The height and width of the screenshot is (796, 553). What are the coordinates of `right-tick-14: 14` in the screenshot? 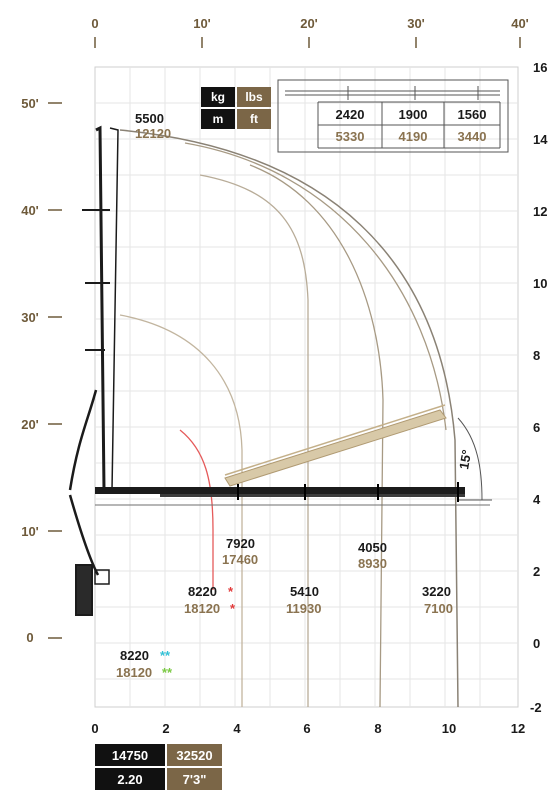 It's located at (540, 139).